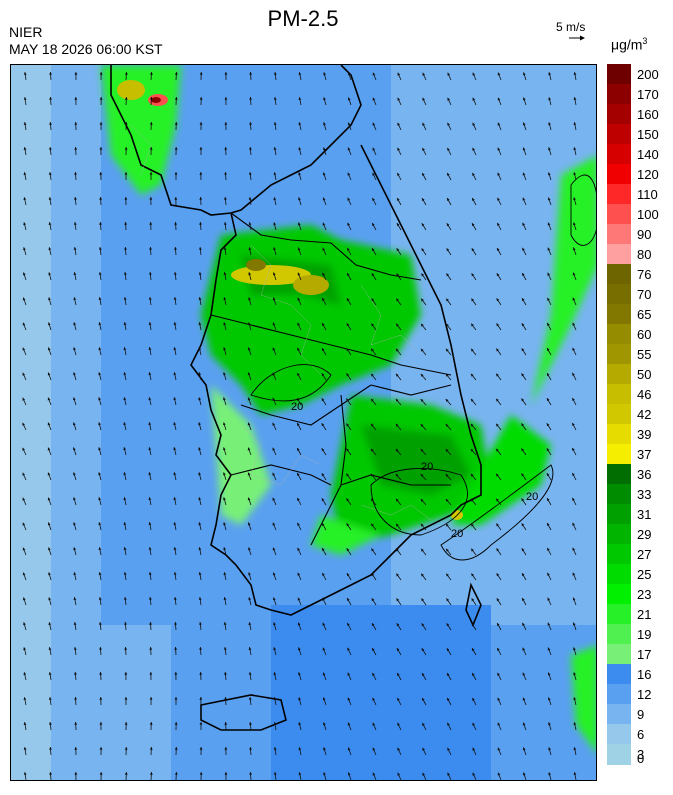 The width and height of the screenshot is (673, 795). What do you see at coordinates (648, 134) in the screenshot?
I see `colorbar-label: 150` at bounding box center [648, 134].